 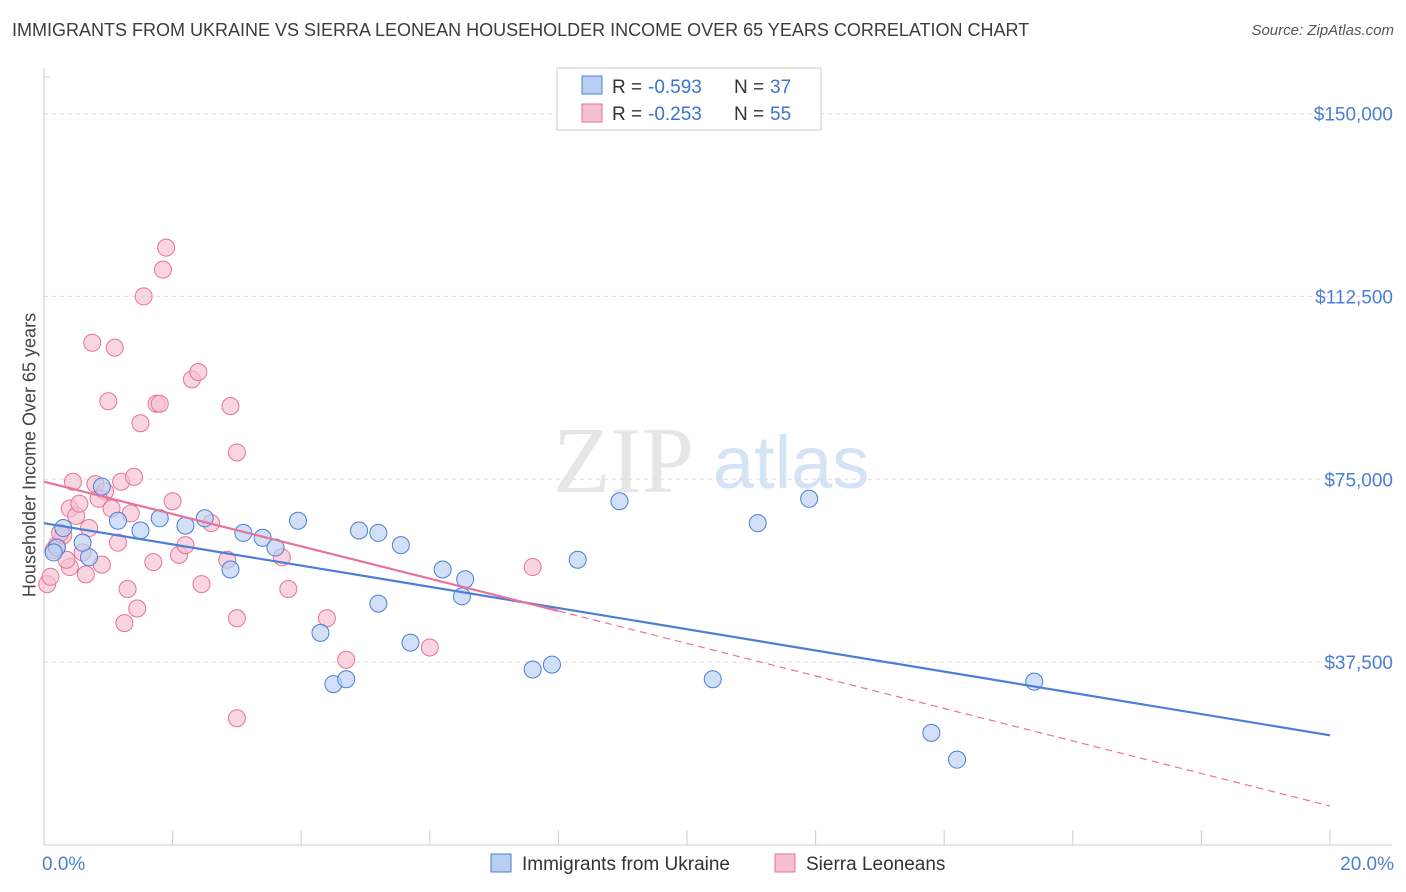 I want to click on sierra-trend-extension, so click(x=944, y=708).